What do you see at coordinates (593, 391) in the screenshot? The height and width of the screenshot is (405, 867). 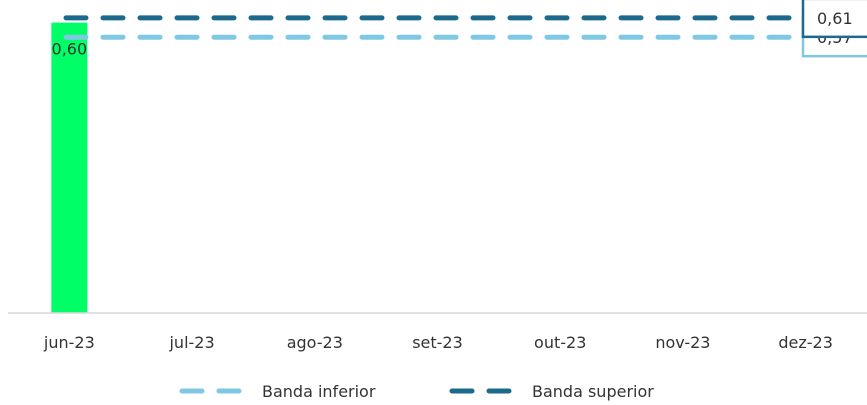 I see `legend-label-banda-superior: Banda superior` at bounding box center [593, 391].